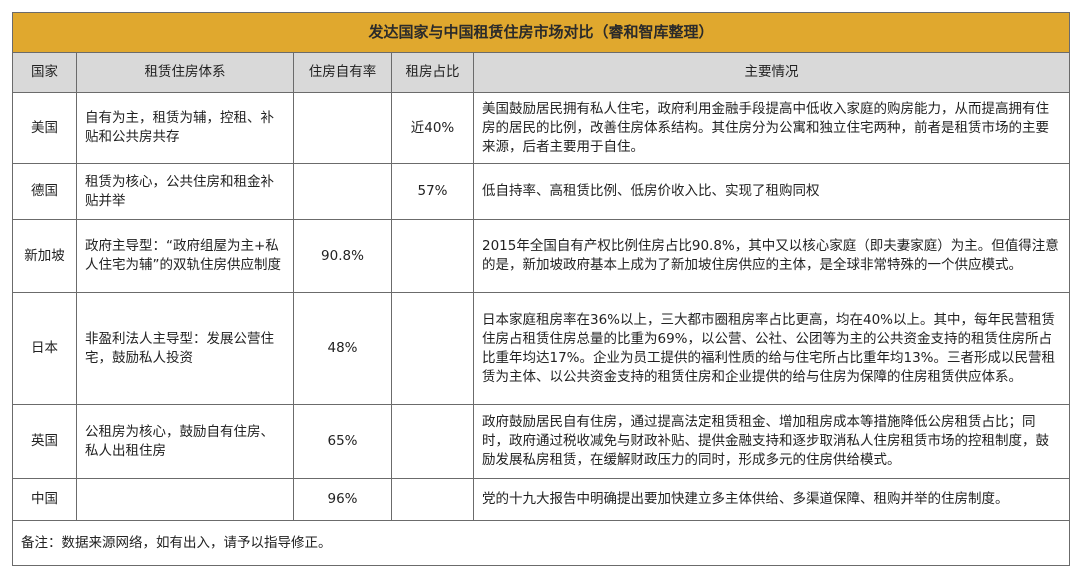  What do you see at coordinates (44, 348) in the screenshot?
I see `cell-country: 日本` at bounding box center [44, 348].